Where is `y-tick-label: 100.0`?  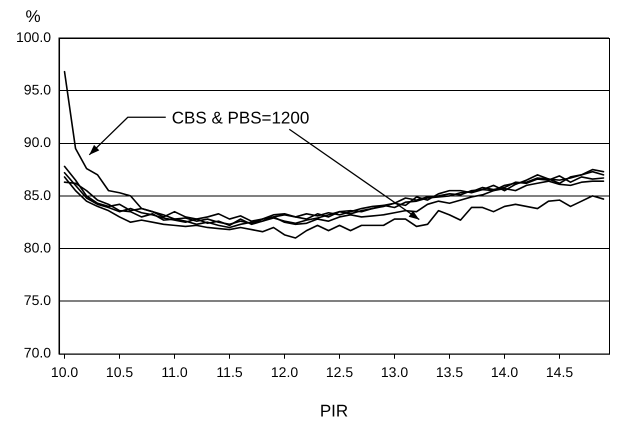
y-tick-label: 100.0 is located at coordinates (34, 36).